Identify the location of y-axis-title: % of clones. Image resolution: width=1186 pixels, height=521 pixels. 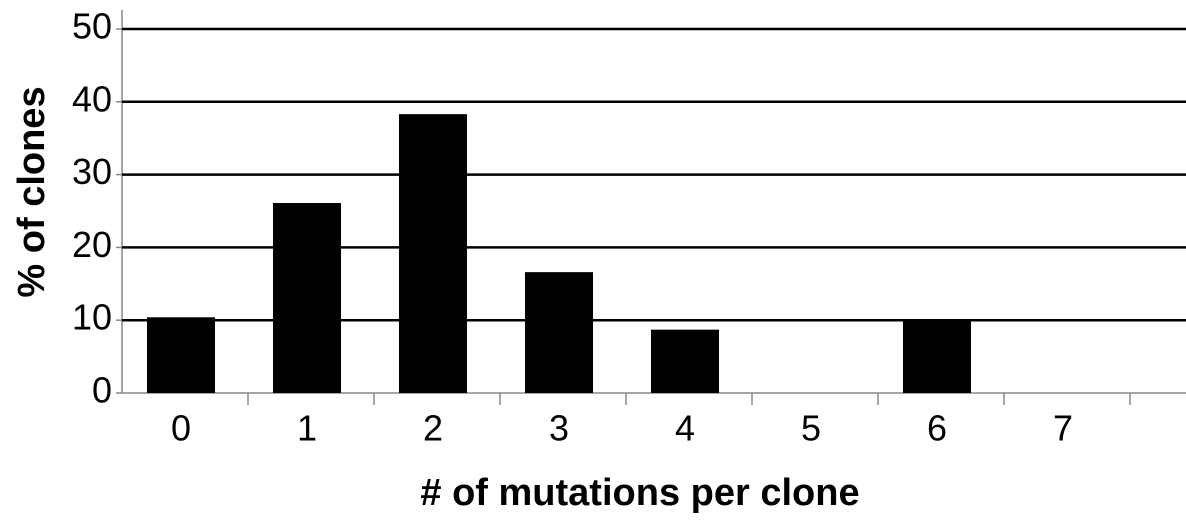
(32, 191).